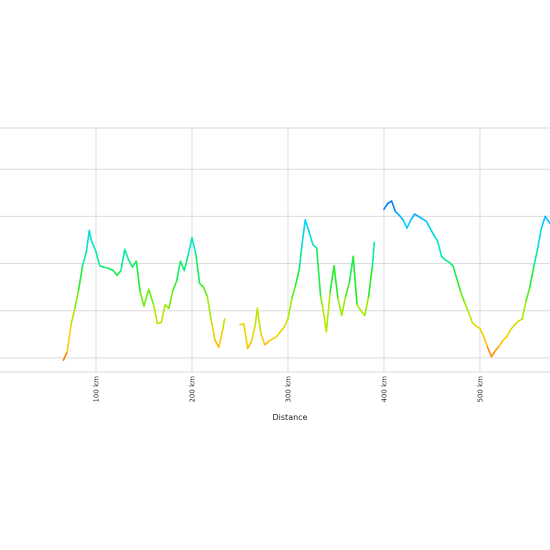 The width and height of the screenshot is (550, 550). Describe the element at coordinates (96, 389) in the screenshot. I see `x-tick-label: 100 km` at that location.